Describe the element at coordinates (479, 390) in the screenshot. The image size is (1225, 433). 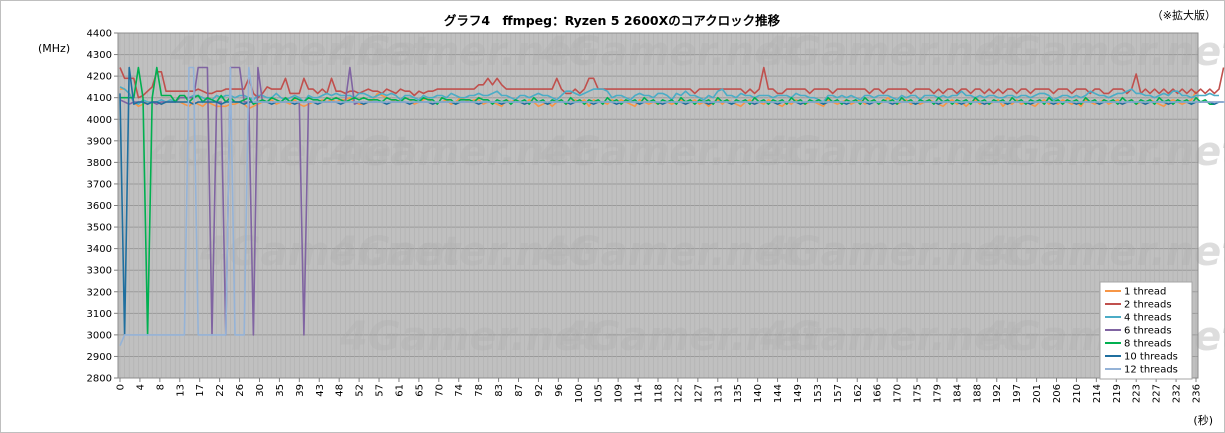
I see `x-tick-label: 78` at that location.